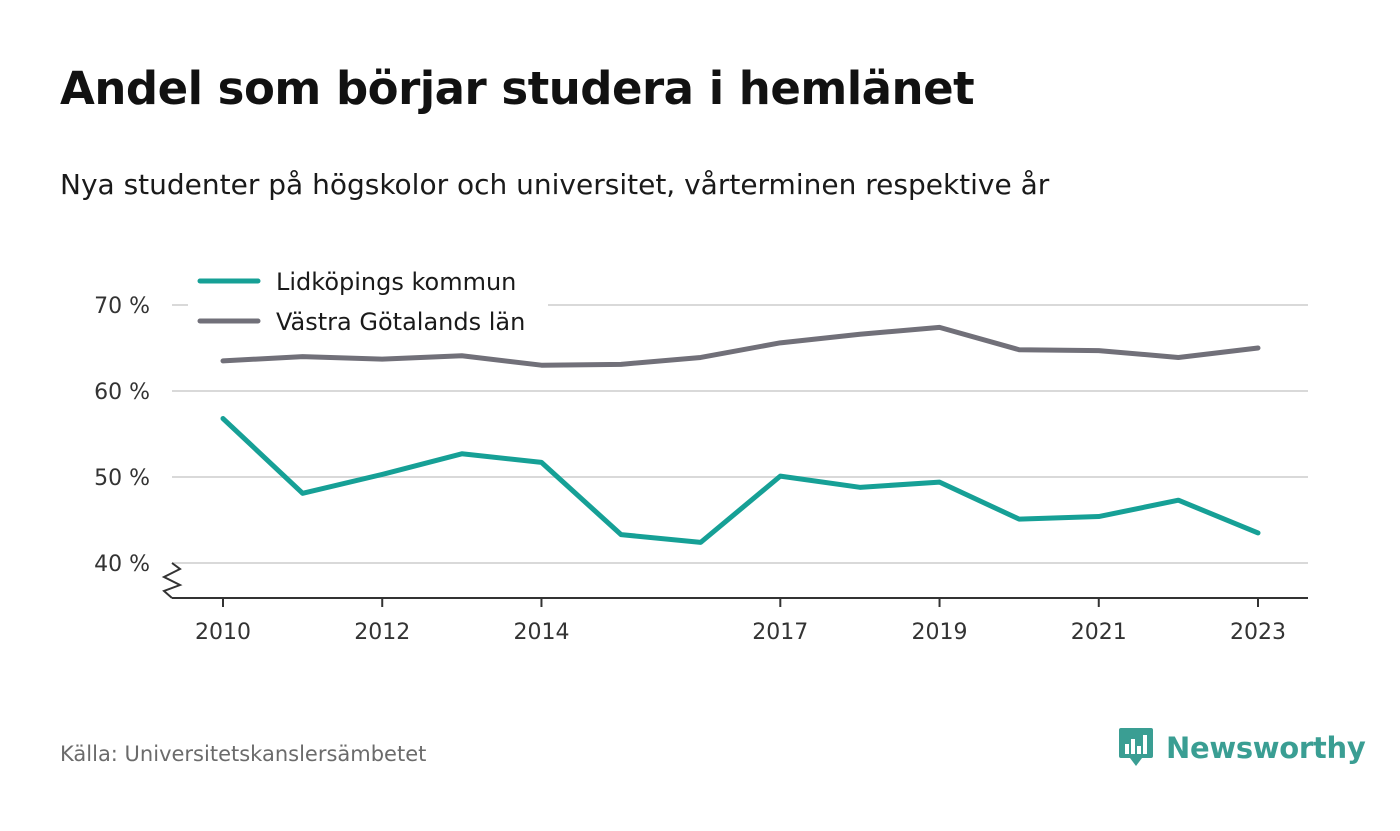 This screenshot has width=1400, height=831. I want to click on legend: Lidköpings kommun Västra Götalands län, so click(368, 304).